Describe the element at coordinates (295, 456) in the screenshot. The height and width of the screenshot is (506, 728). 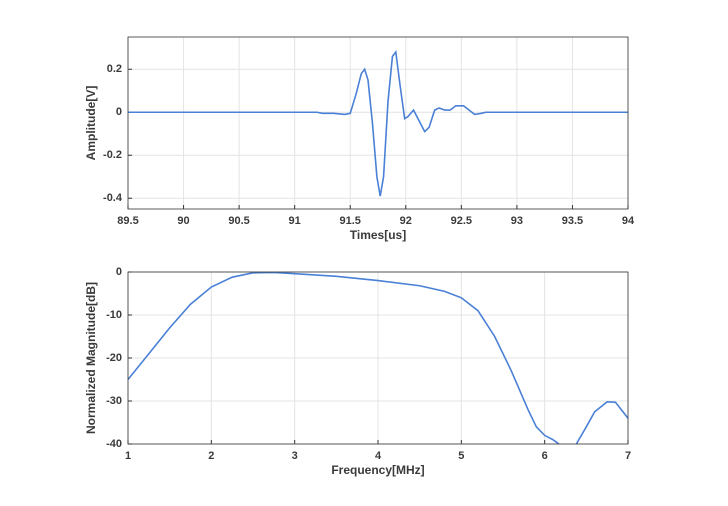
I see `x-tick-label: 3` at that location.